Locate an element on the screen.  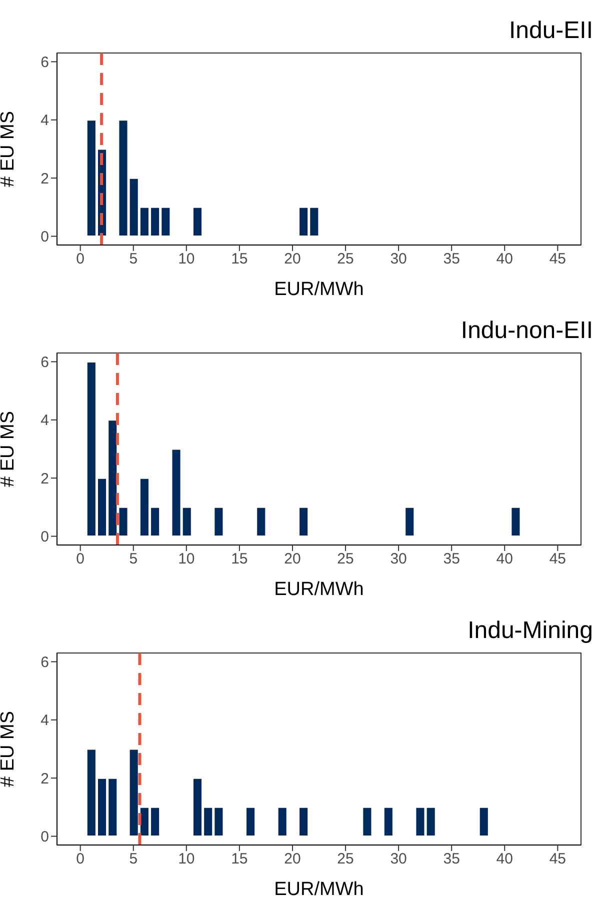
chart-title: Indu-Mining is located at coordinates (530, 631).